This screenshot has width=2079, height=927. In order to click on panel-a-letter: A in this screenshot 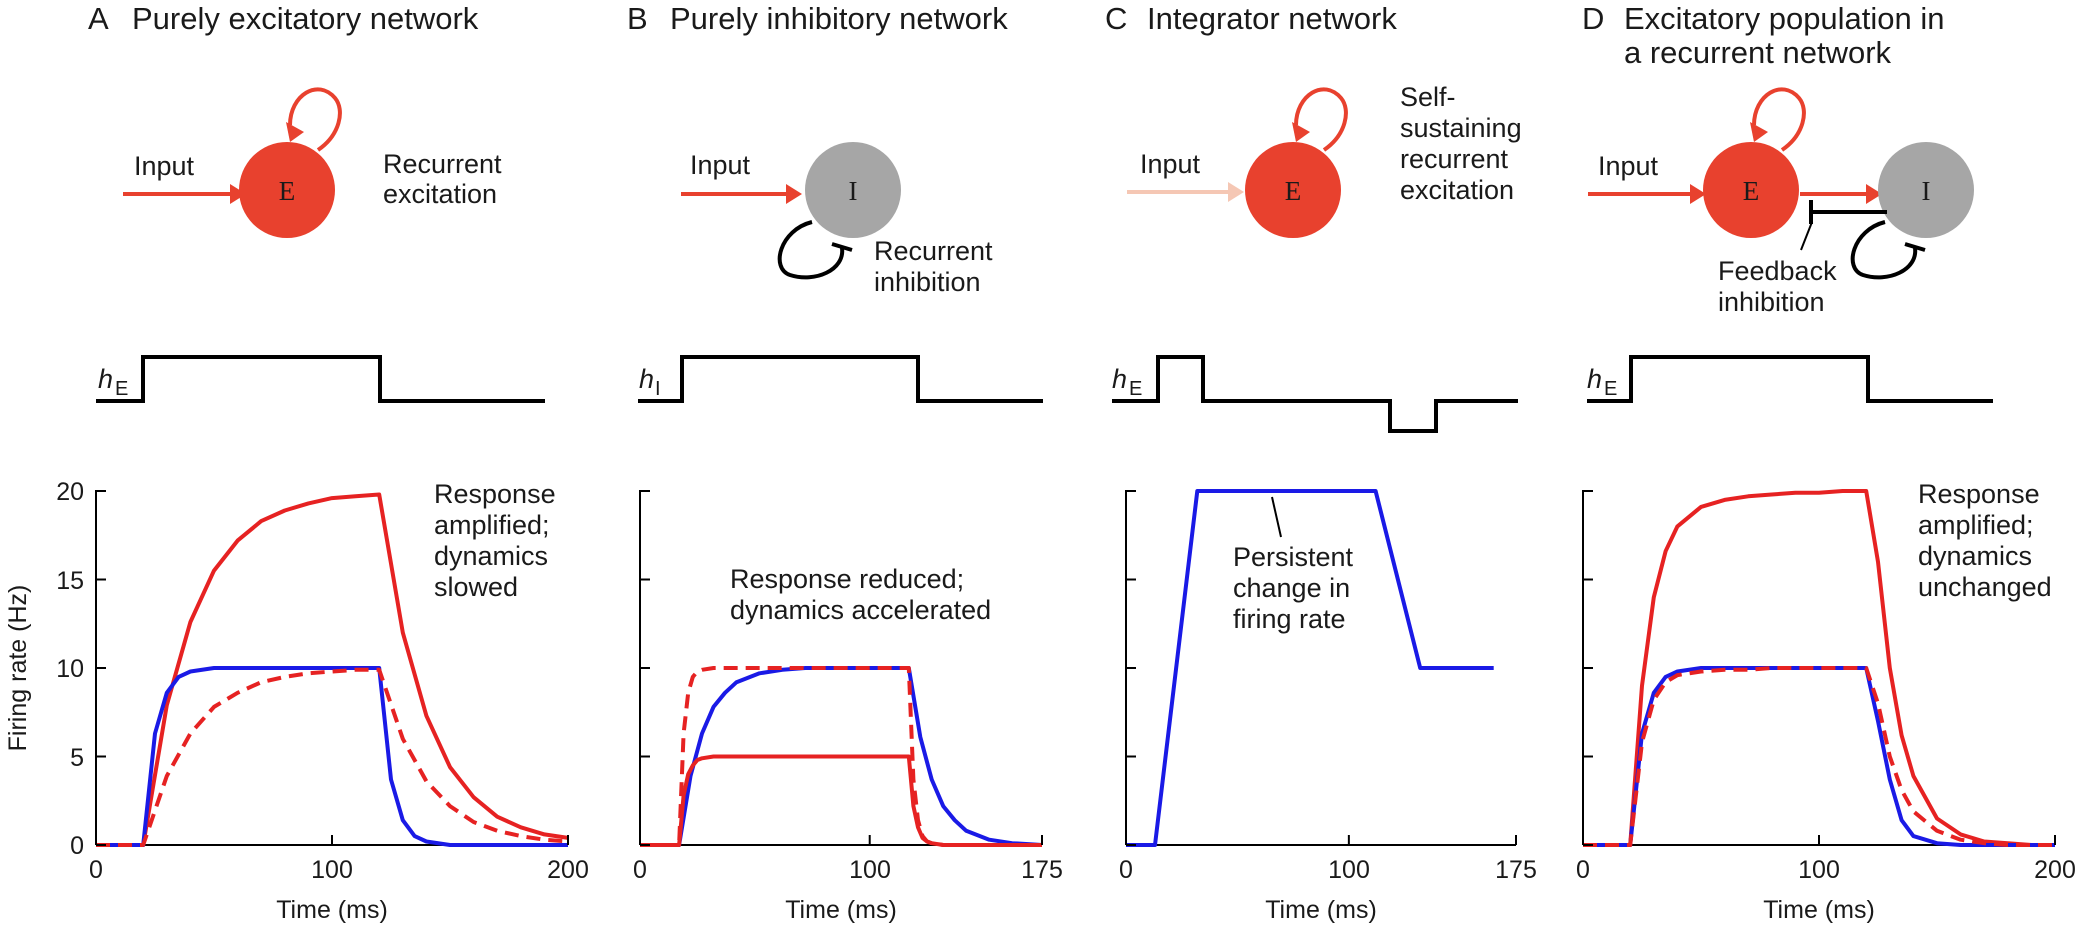, I will do `click(98, 18)`.